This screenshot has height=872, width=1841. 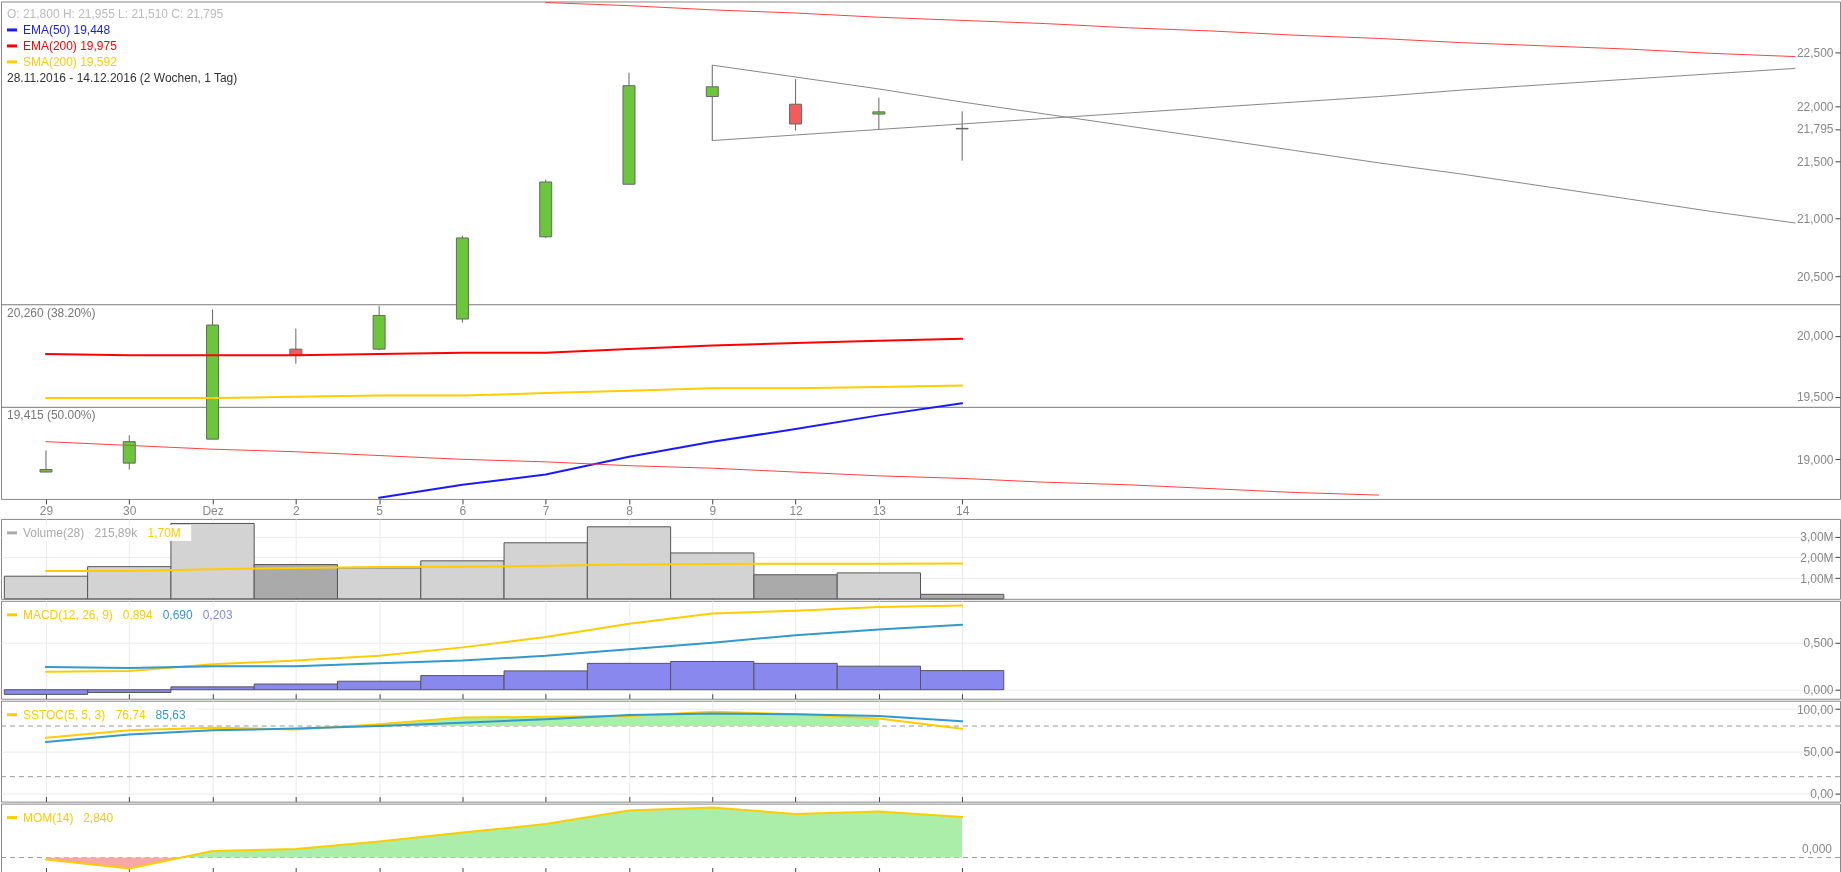 What do you see at coordinates (130, 714) in the screenshot?
I see `series-label: 76,74` at bounding box center [130, 714].